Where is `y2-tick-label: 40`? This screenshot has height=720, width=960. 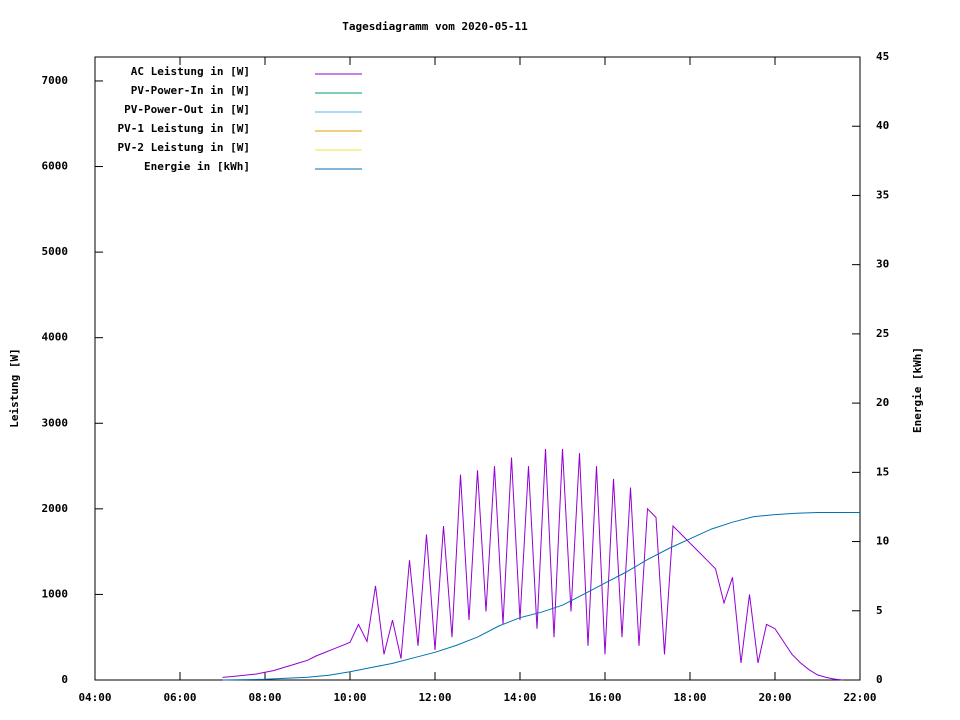
y2-tick-label: 40 is located at coordinates (882, 125).